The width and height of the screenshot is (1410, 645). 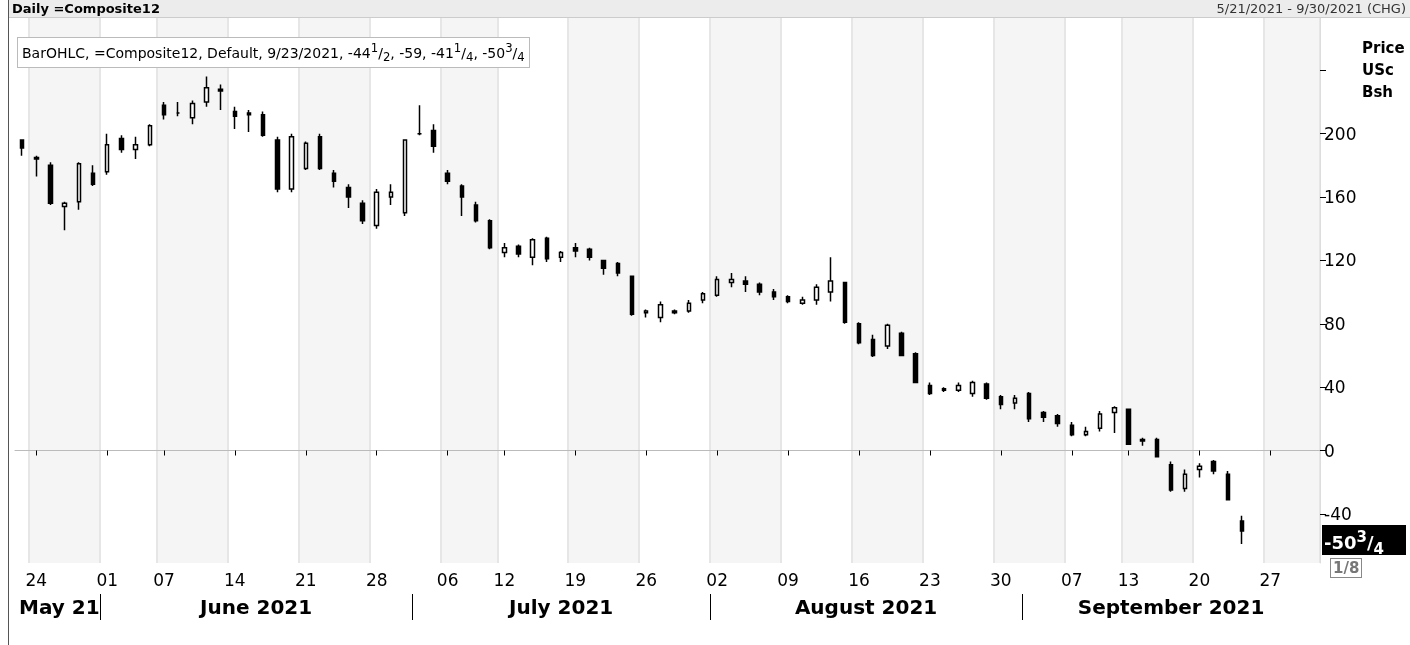 I want to click on x-tick-label: 20, so click(x=1199, y=579).